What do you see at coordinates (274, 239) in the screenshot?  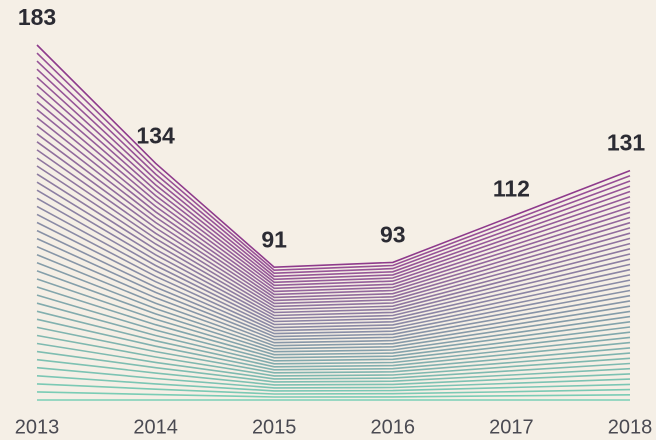 I see `data-label: 91` at bounding box center [274, 239].